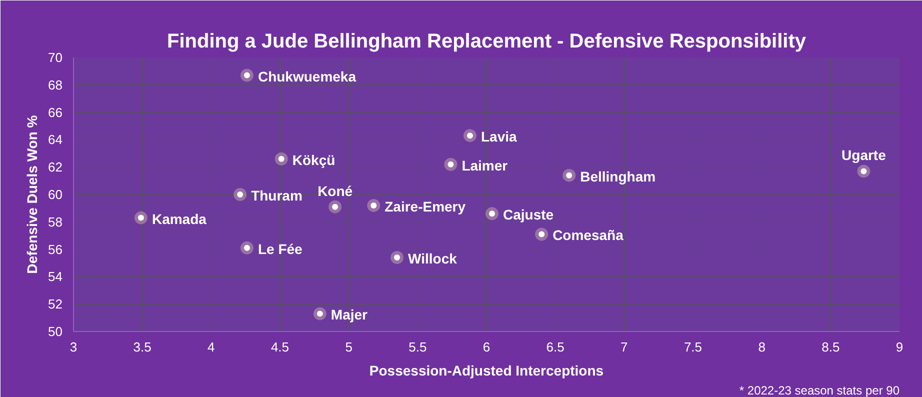  Describe the element at coordinates (55, 331) in the screenshot. I see `y-tick-label: 50` at that location.